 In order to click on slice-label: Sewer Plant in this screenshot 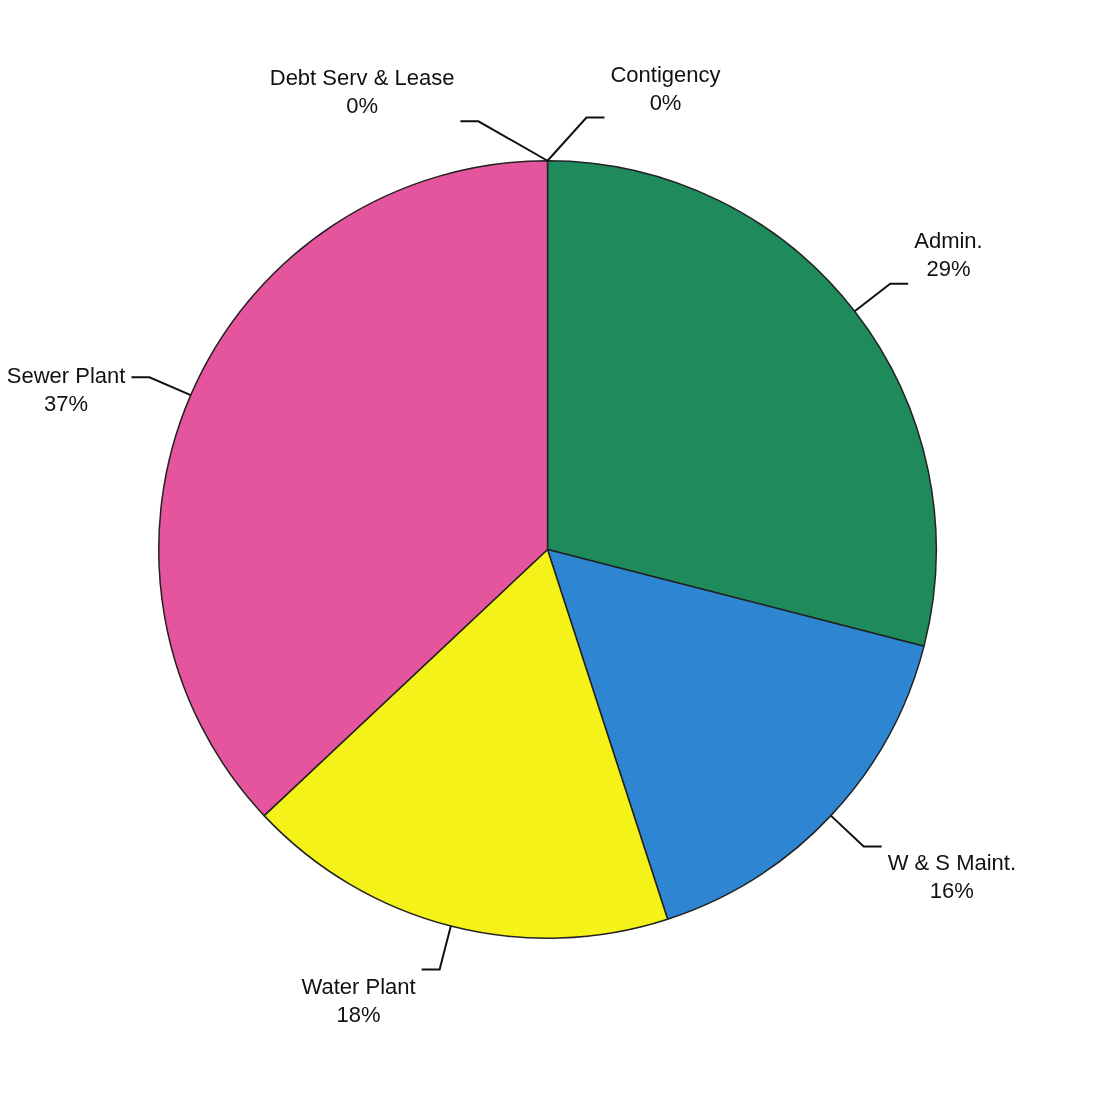, I will do `click(66, 376)`.